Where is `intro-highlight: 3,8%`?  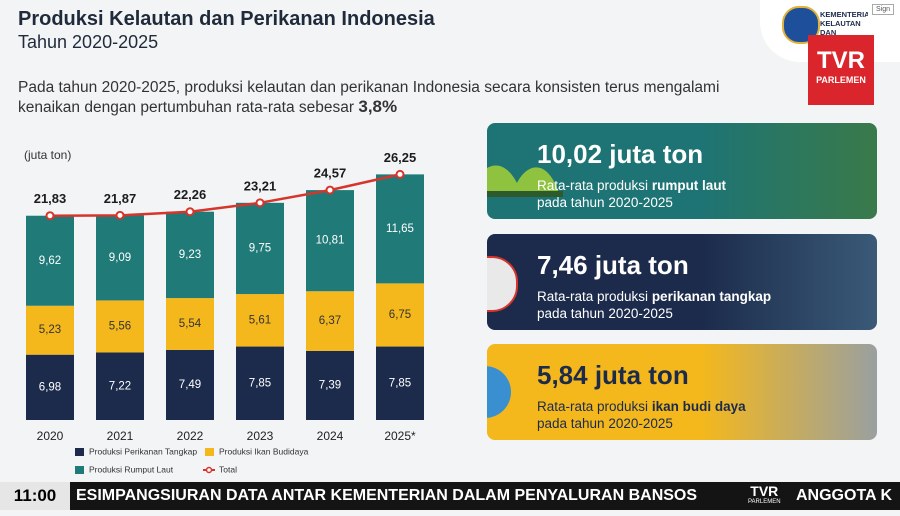
intro-highlight: 3,8% is located at coordinates (378, 106).